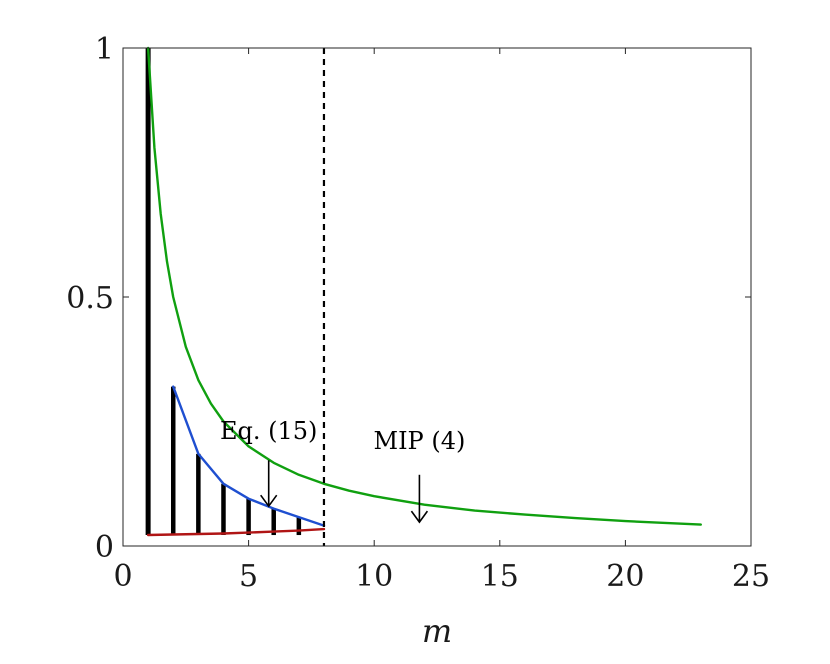 This screenshot has height=664, width=830. What do you see at coordinates (104, 49) in the screenshot?
I see `y-tick-label: 1` at bounding box center [104, 49].